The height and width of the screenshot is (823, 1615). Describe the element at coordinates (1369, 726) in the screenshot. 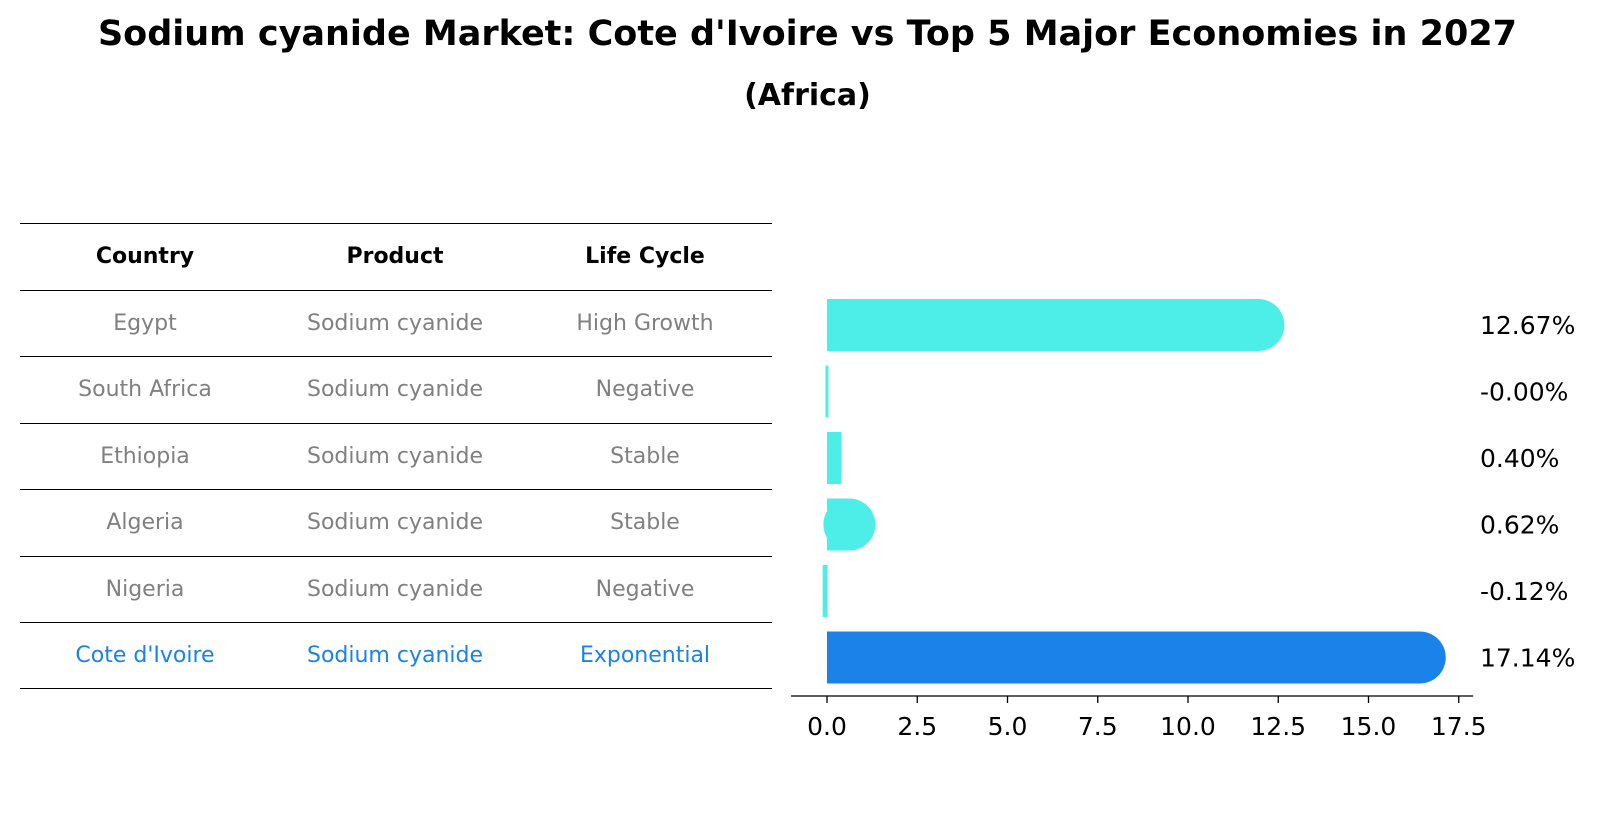

I see `x-tick-label: 15.0` at that location.